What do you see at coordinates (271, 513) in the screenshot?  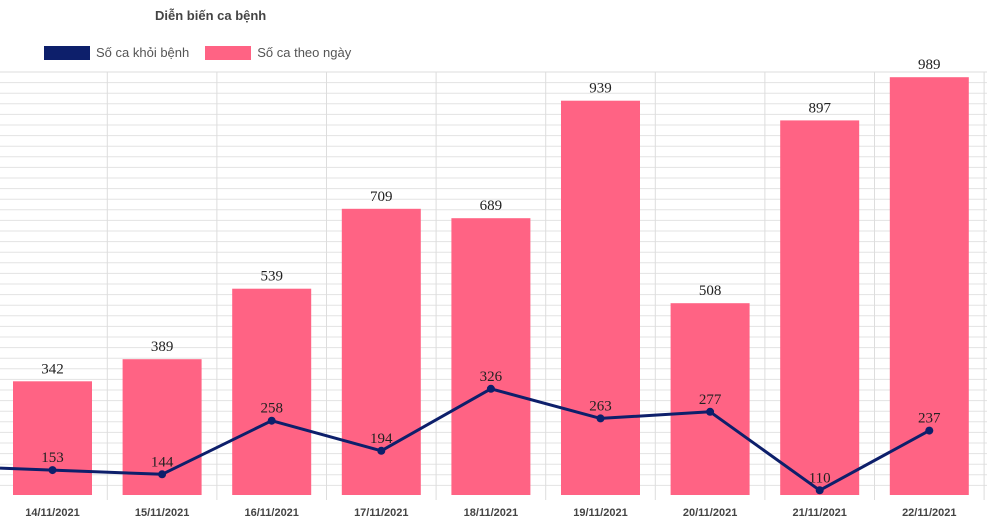 I see `x-tick-label: 16/11/2021` at bounding box center [271, 513].